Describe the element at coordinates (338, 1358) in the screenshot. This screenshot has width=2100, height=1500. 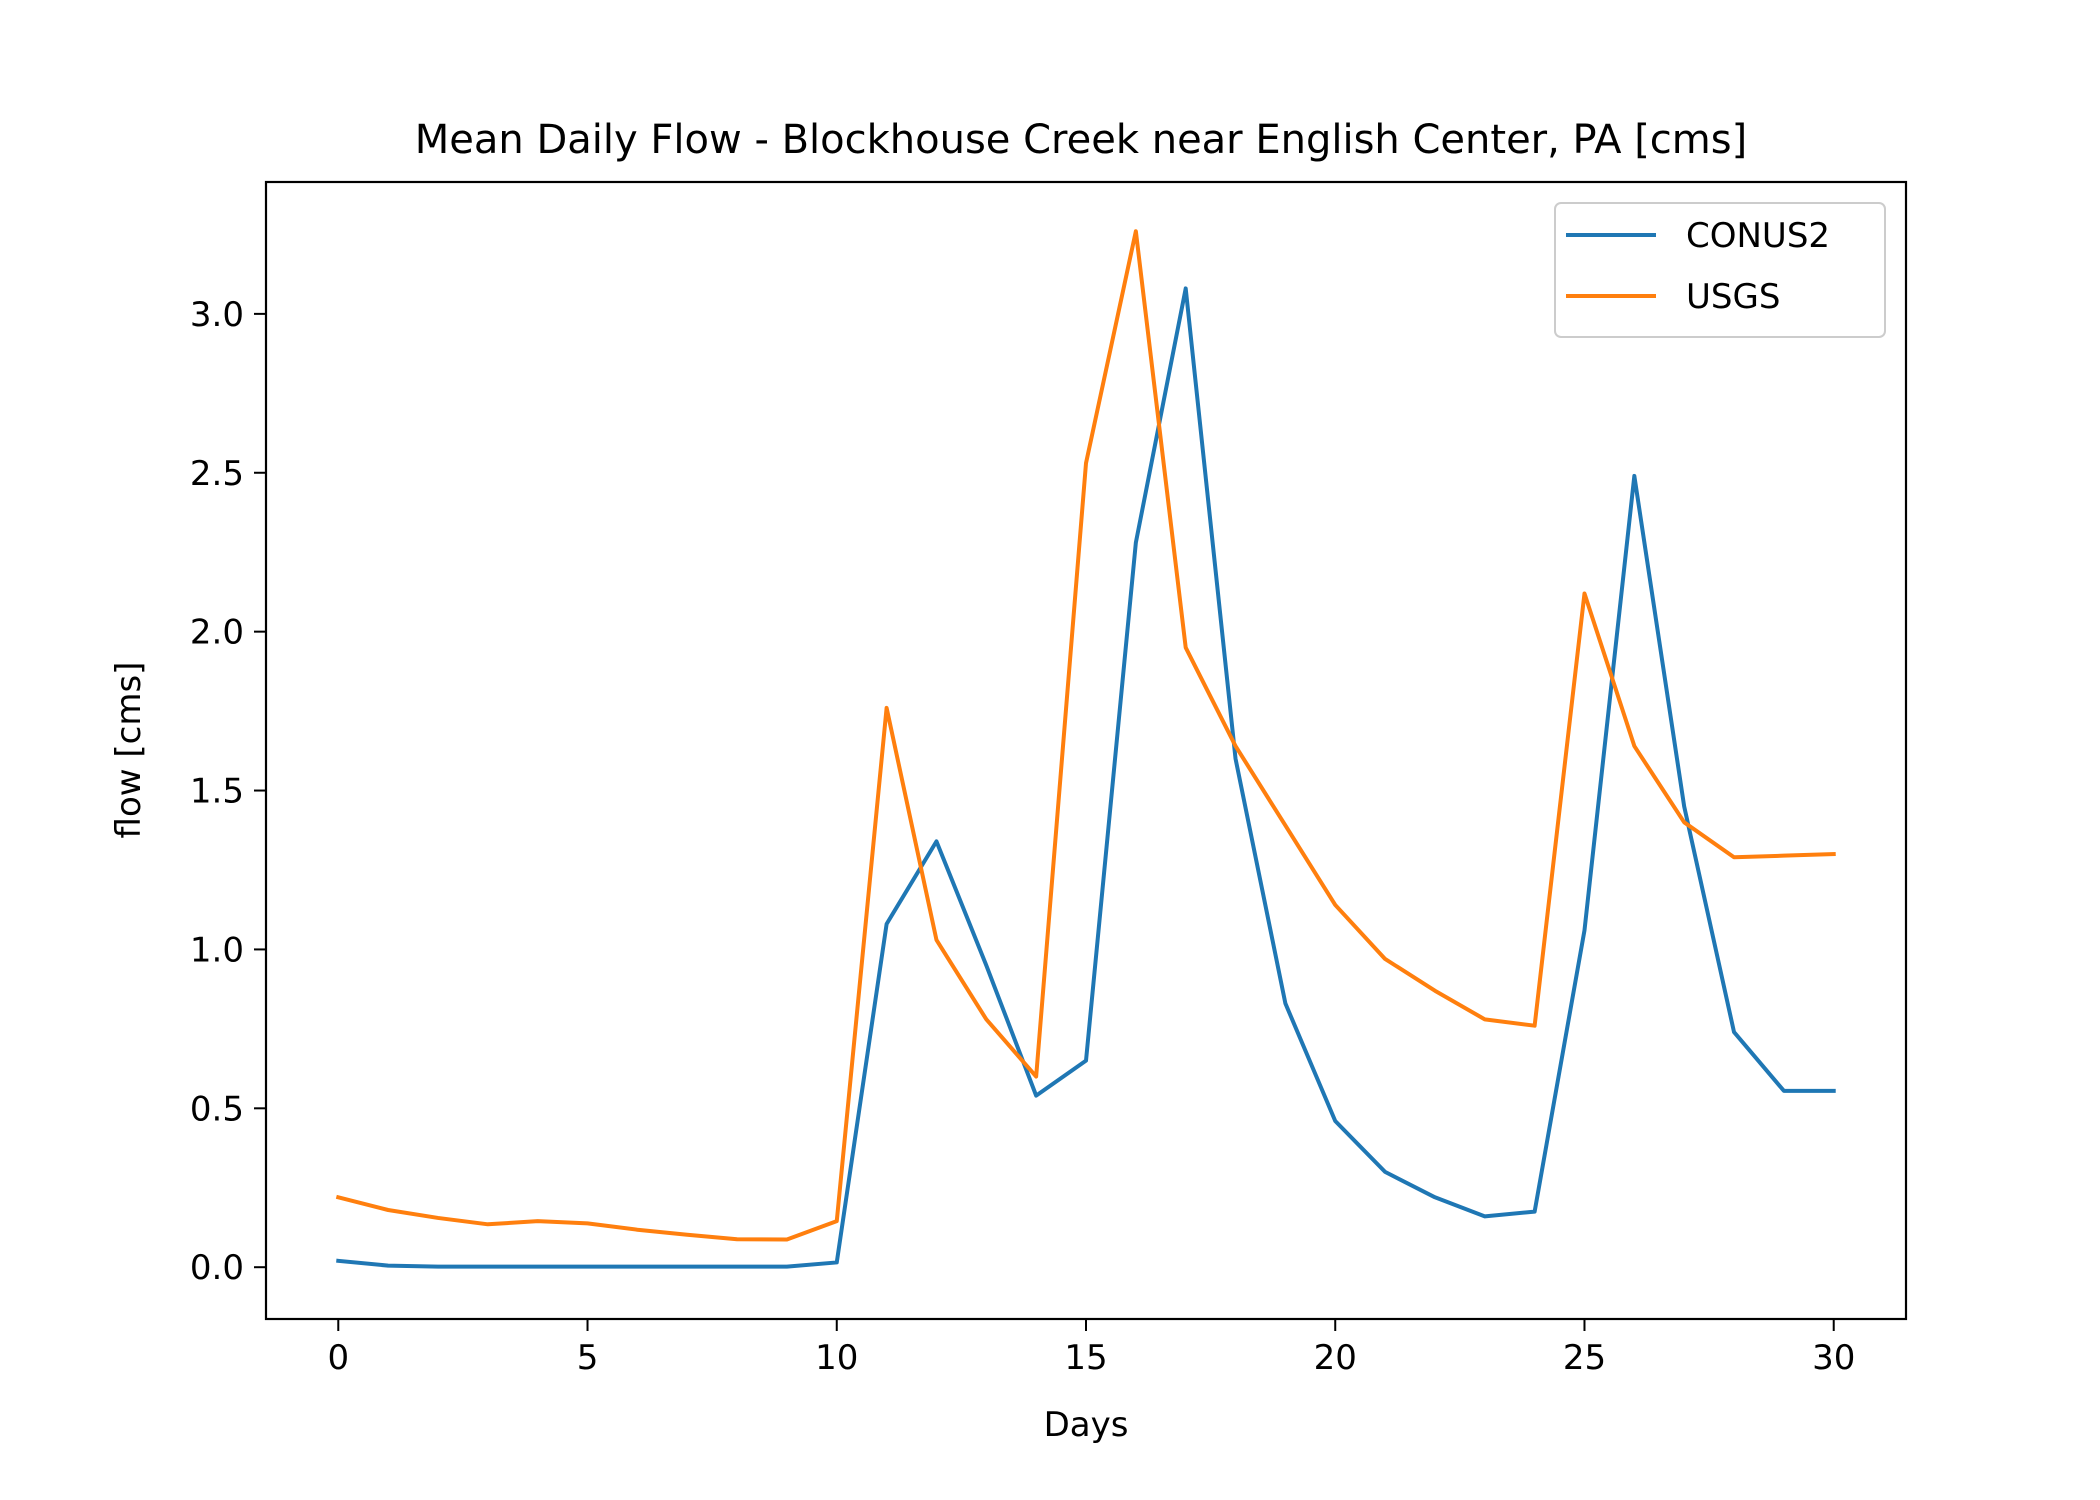
I see `x-tick-label: 0` at that location.